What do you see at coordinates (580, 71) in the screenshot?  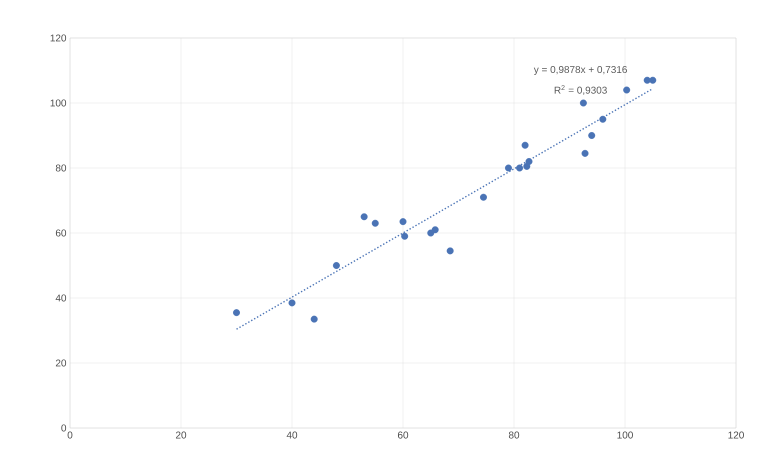 I see `annotation: y = 0,9878x + 0,7316` at bounding box center [580, 71].